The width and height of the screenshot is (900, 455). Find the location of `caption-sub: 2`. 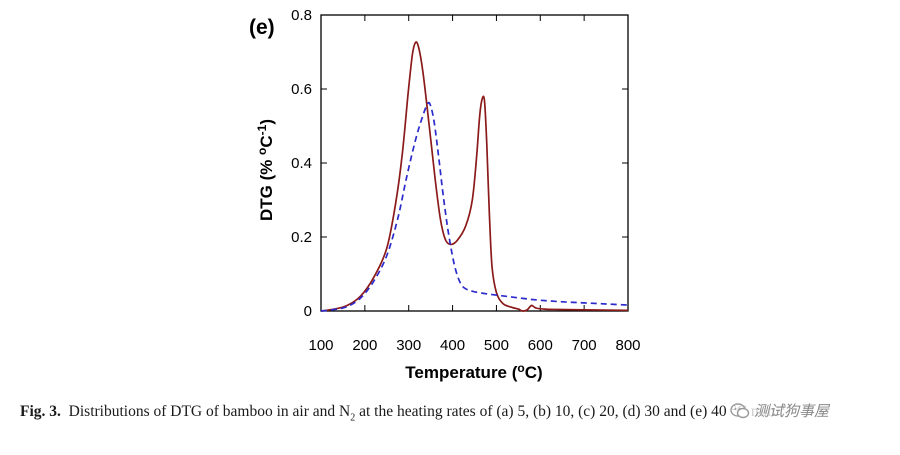

caption-sub: 2 is located at coordinates (353, 418).